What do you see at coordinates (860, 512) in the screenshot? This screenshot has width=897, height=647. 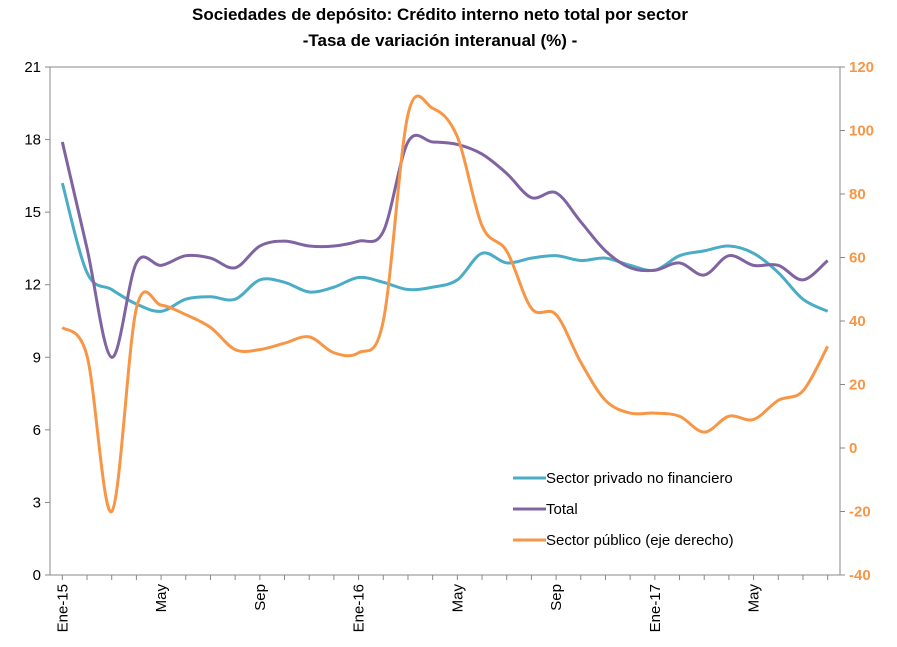 I see `y2-tick-label: -20` at bounding box center [860, 512].